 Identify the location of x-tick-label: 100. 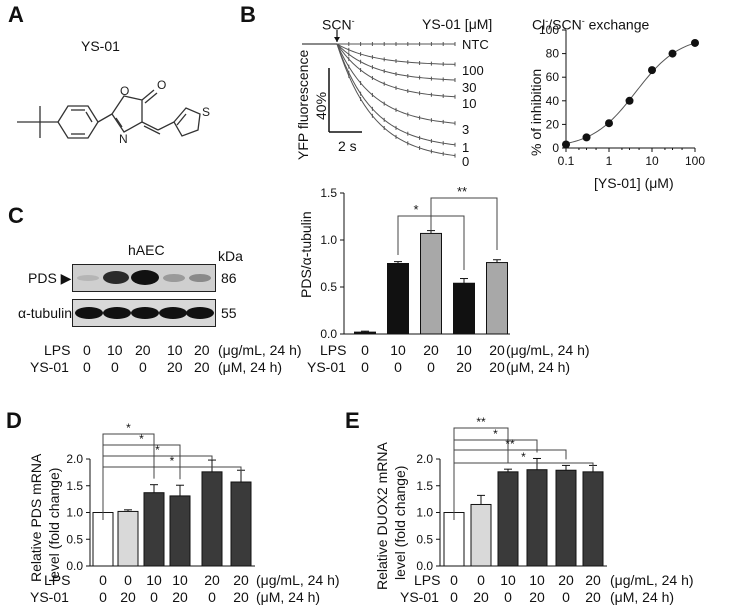
(695, 161).